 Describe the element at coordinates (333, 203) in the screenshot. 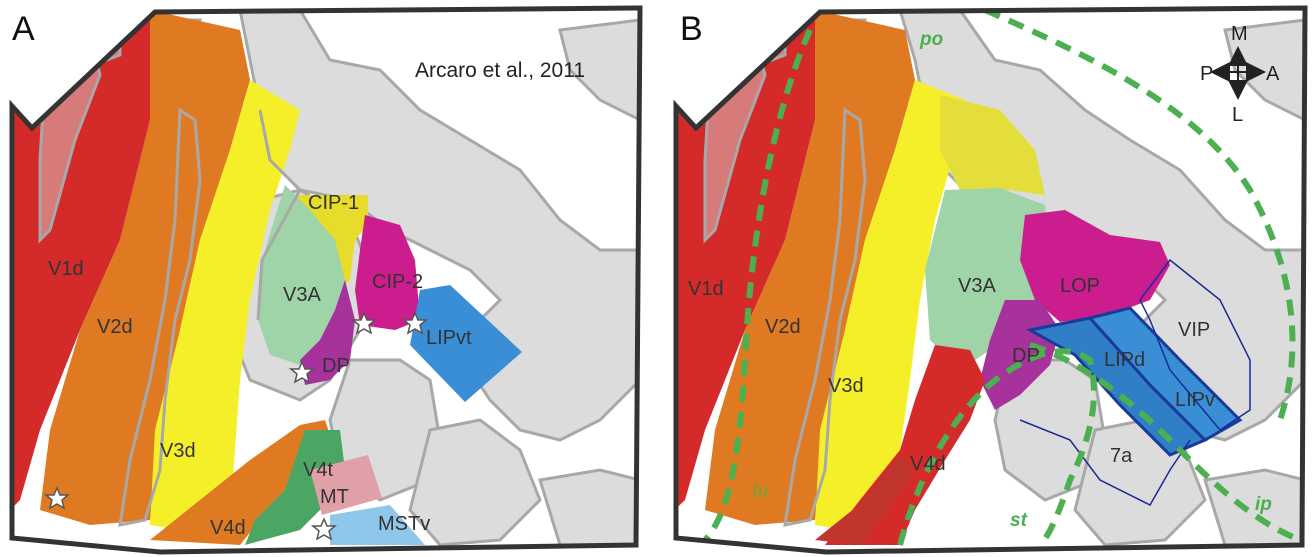

I see `label-cip1: CIP-1` at that location.